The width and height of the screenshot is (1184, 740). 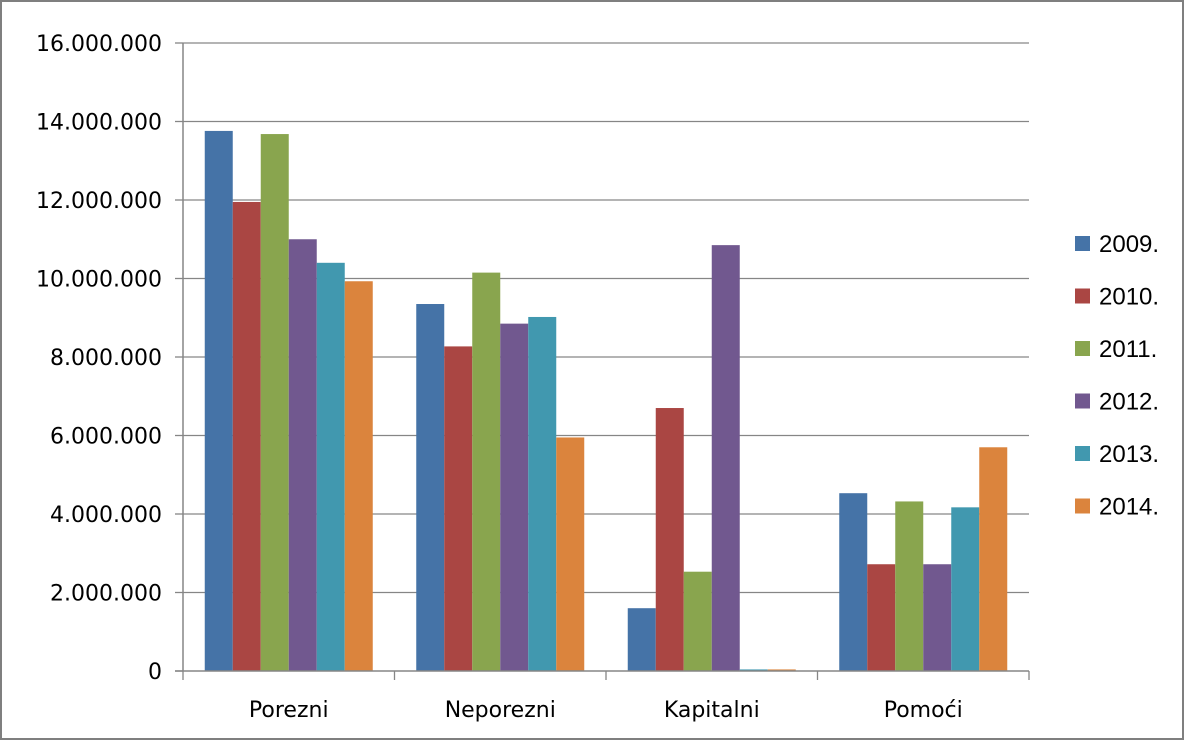 I want to click on bar-2012-porezni, so click(x=302, y=455).